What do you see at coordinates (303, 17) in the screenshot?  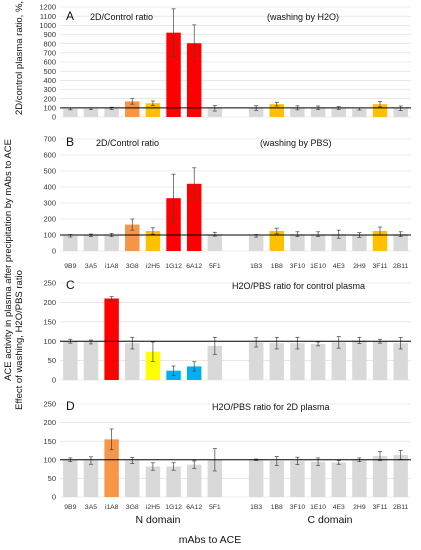 I see `panel-subtitle: (washing by H2O)` at bounding box center [303, 17].